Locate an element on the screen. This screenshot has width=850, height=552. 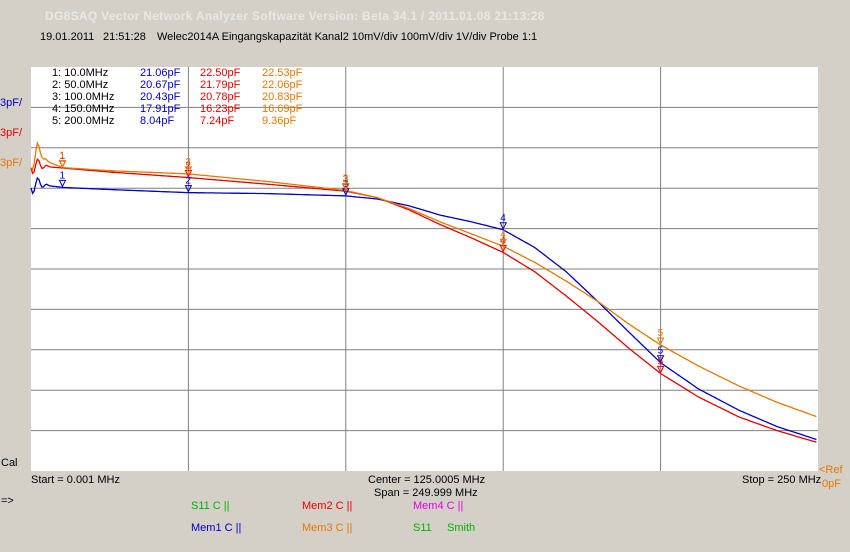
x-stop-label: Stop = 250 MHz is located at coordinates (782, 480).